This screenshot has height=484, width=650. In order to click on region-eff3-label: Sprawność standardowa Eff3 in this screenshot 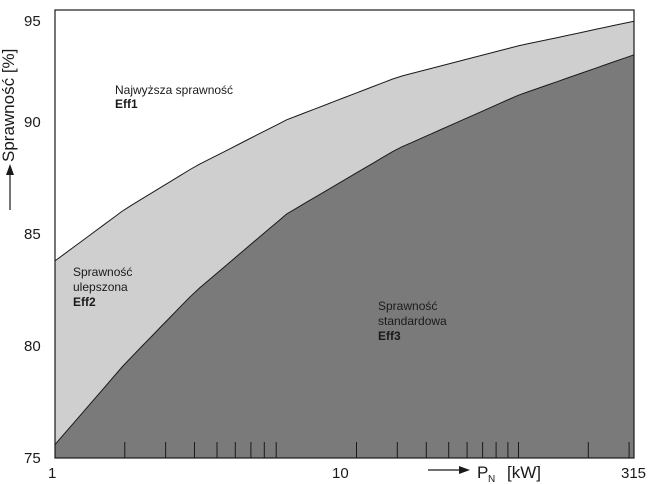, I will do `click(412, 321)`.